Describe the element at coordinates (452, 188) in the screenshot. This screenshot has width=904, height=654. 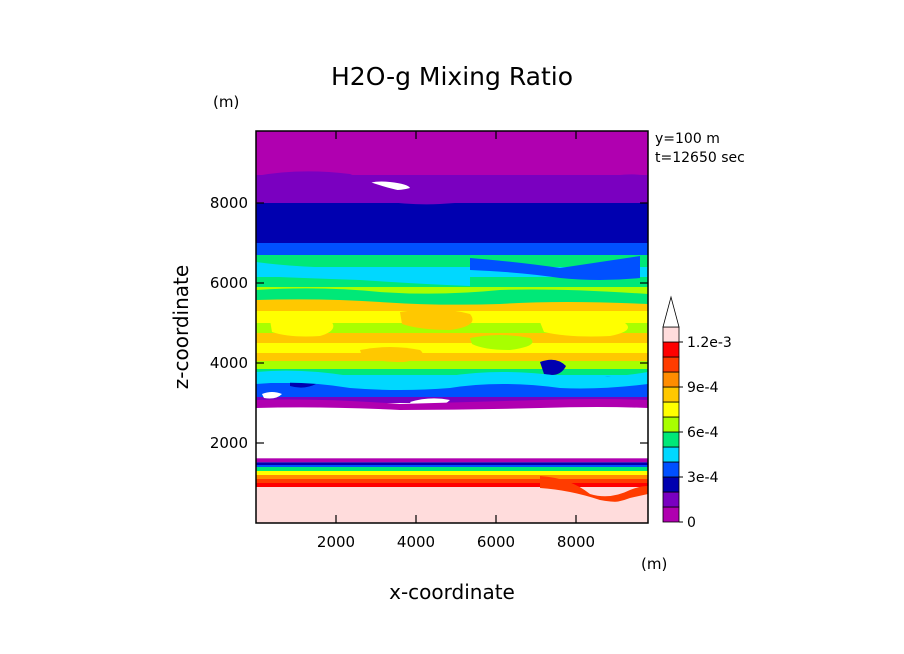
I see `dark-wave-upper` at that location.